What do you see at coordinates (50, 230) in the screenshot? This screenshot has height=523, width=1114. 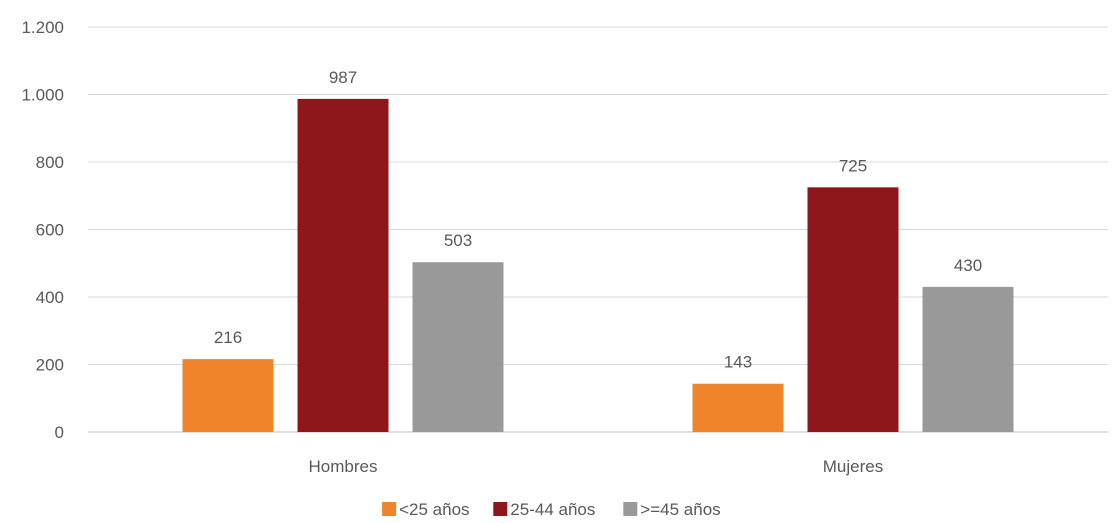 I see `y-tick-label: 600` at bounding box center [50, 230].